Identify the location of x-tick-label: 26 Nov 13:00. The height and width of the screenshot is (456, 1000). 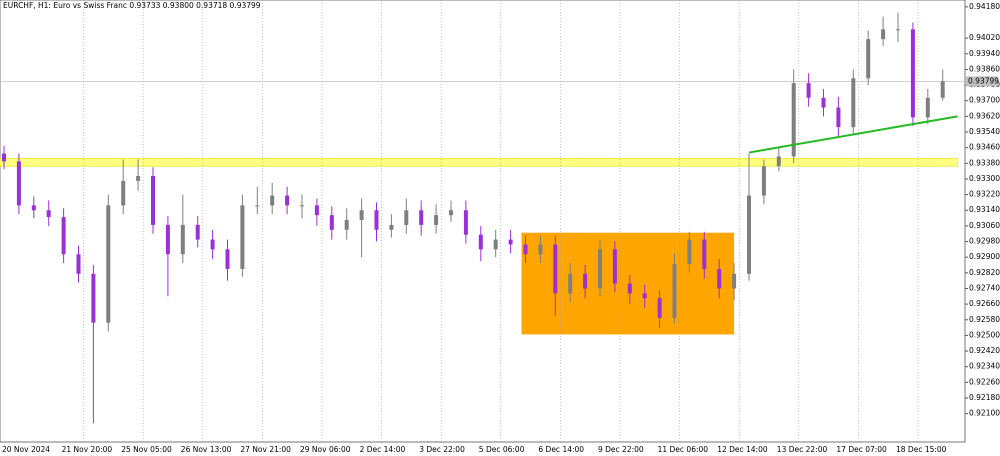
(206, 449).